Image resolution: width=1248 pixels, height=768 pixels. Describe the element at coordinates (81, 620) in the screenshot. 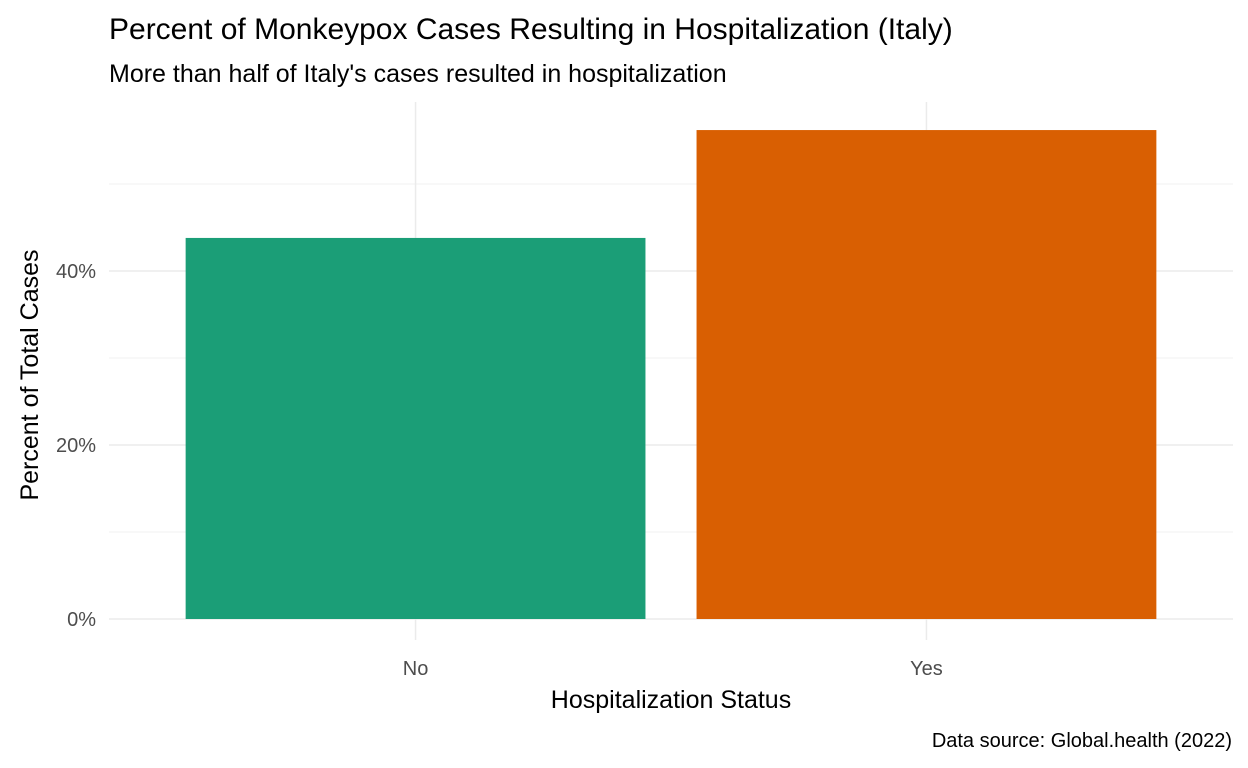

I see `y-tick-label: 0%` at that location.